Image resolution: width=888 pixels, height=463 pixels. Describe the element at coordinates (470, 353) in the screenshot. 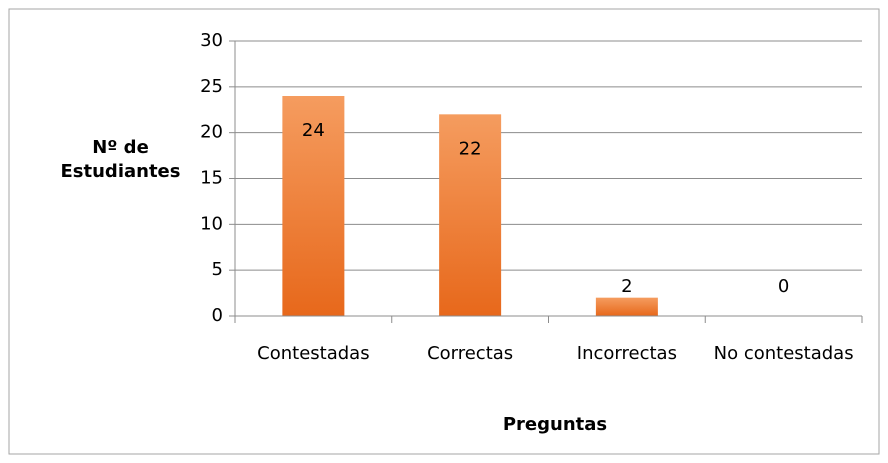

I see `x-tick-label: Correctas` at that location.